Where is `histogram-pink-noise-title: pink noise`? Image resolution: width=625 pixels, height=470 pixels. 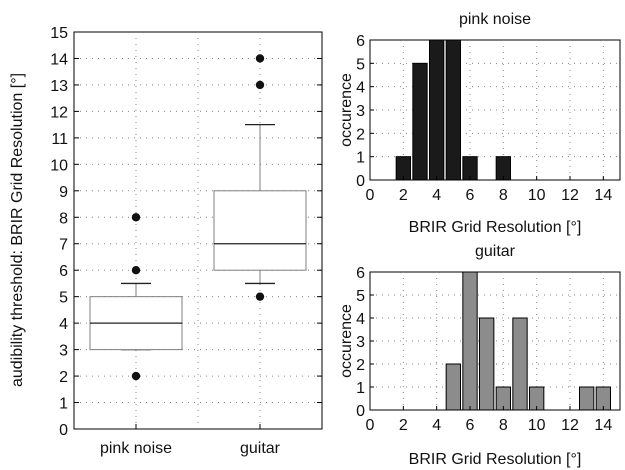
histogram-pink-noise-title: pink noise is located at coordinates (495, 19).